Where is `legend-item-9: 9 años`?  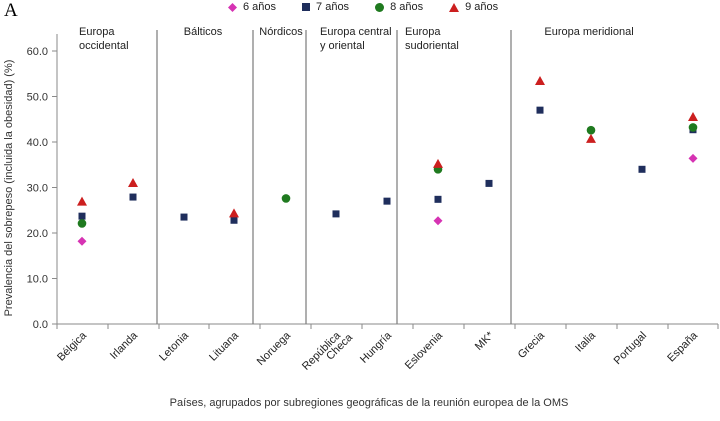 legend-item-9: 9 años is located at coordinates (473, 7).